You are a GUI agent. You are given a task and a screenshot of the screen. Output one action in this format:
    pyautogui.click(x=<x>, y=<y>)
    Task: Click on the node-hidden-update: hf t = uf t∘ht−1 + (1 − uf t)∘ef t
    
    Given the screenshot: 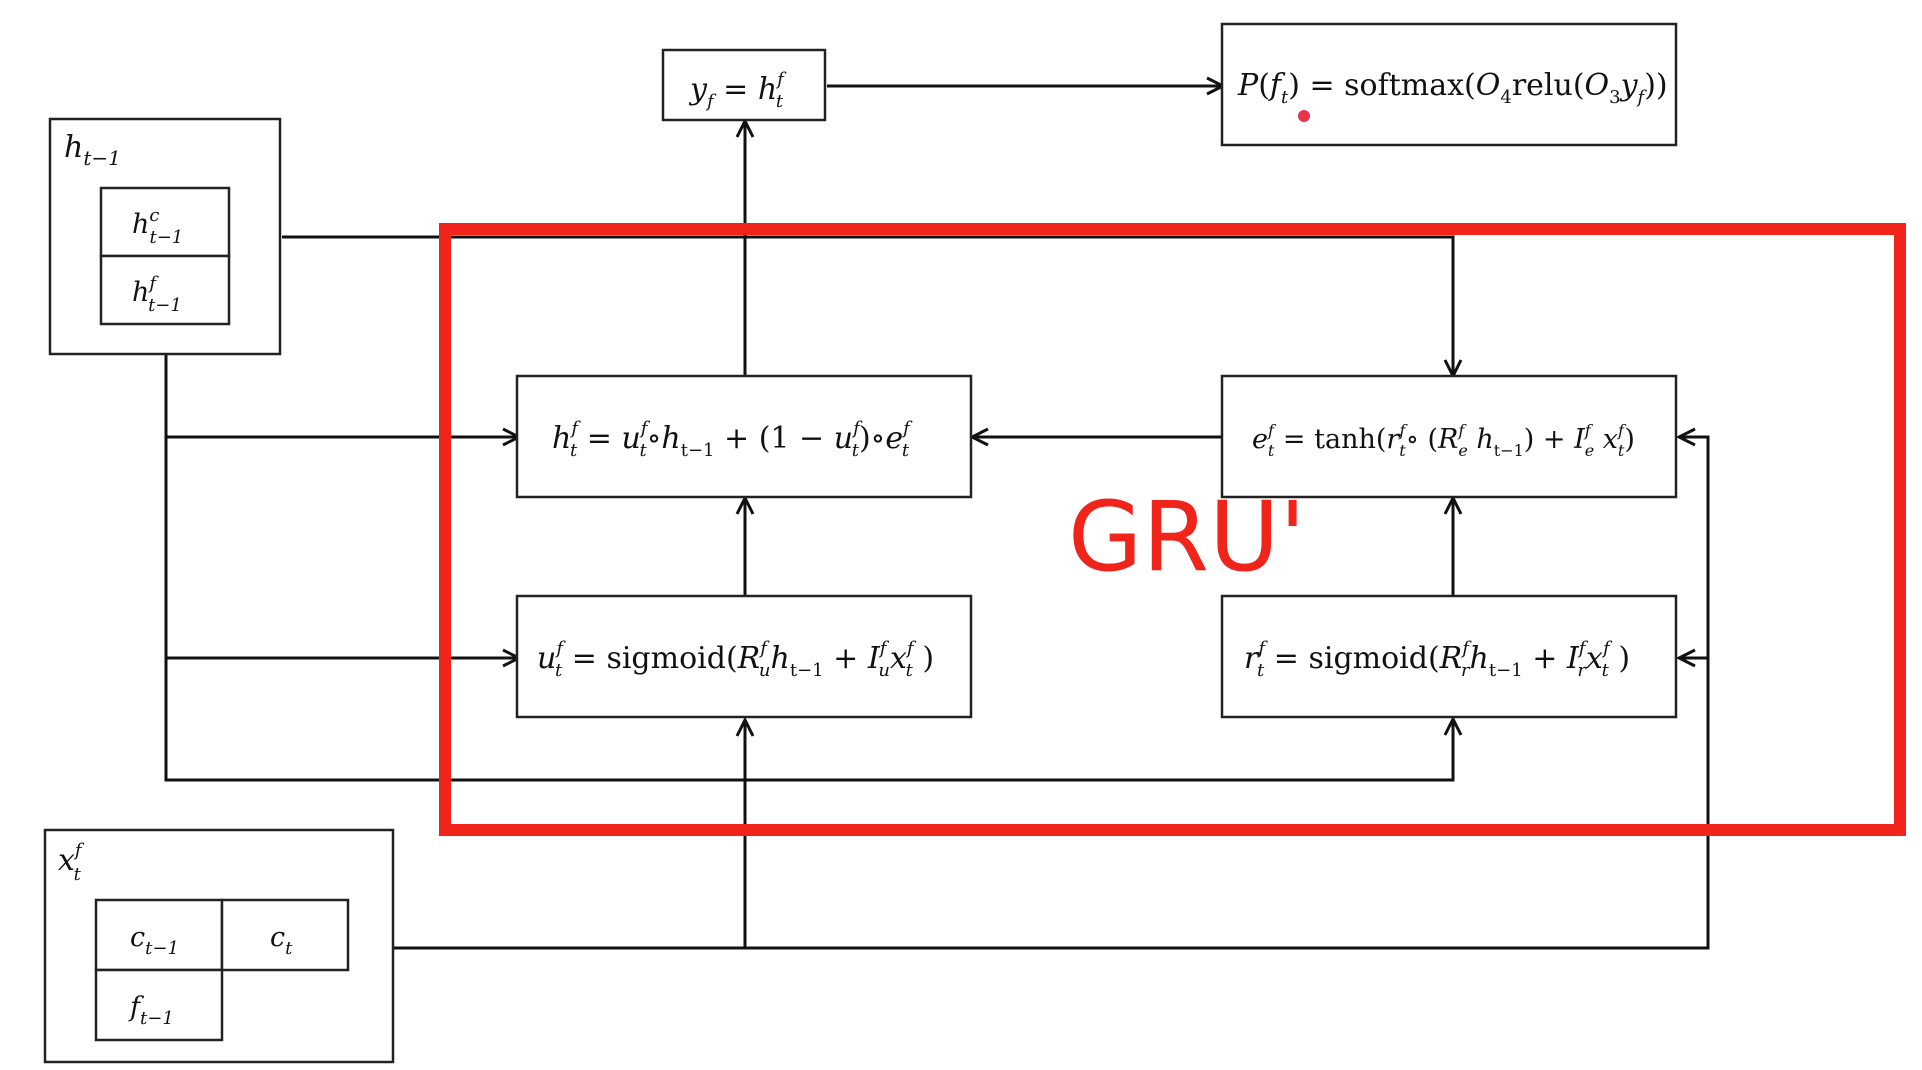 What is the action you would take?
    pyautogui.click(x=744, y=436)
    